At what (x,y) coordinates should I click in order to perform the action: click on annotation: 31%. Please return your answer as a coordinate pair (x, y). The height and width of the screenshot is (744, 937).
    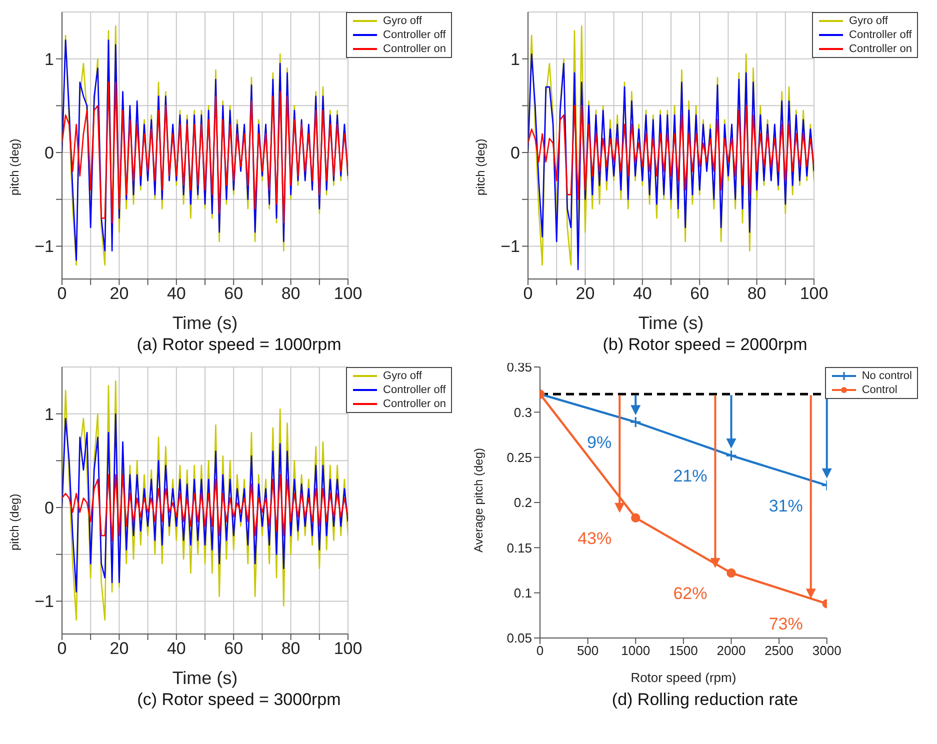
    Looking at the image, I should click on (785, 506).